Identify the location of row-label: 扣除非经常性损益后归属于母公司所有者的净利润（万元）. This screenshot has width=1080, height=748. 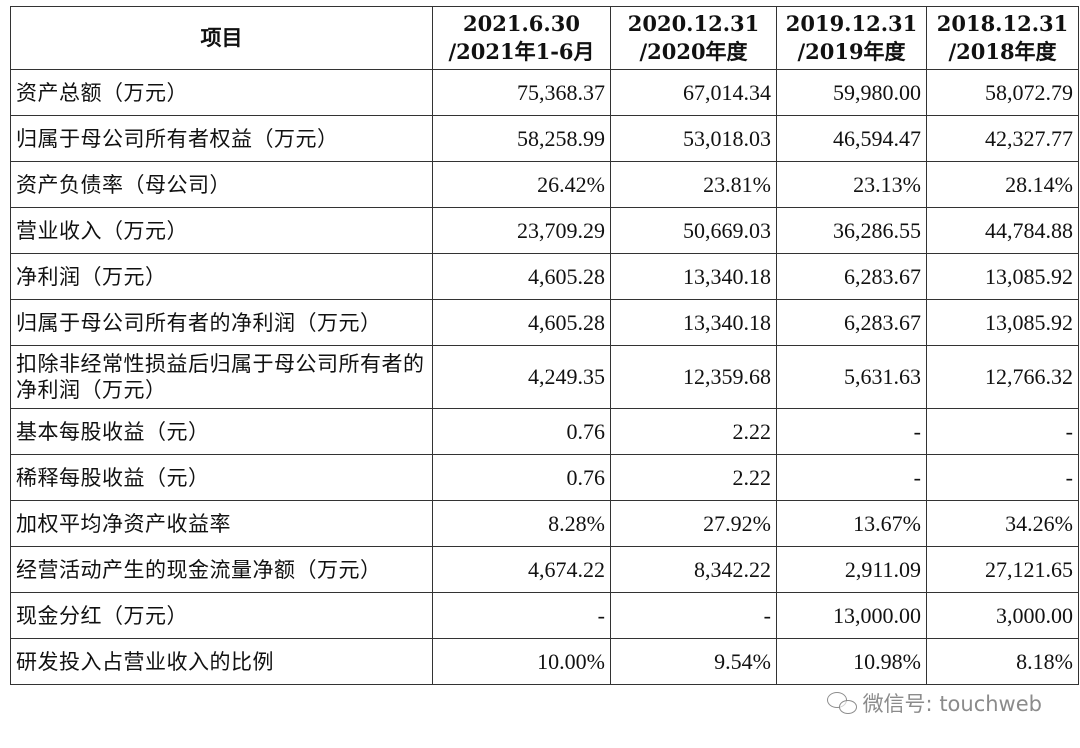
(221, 377).